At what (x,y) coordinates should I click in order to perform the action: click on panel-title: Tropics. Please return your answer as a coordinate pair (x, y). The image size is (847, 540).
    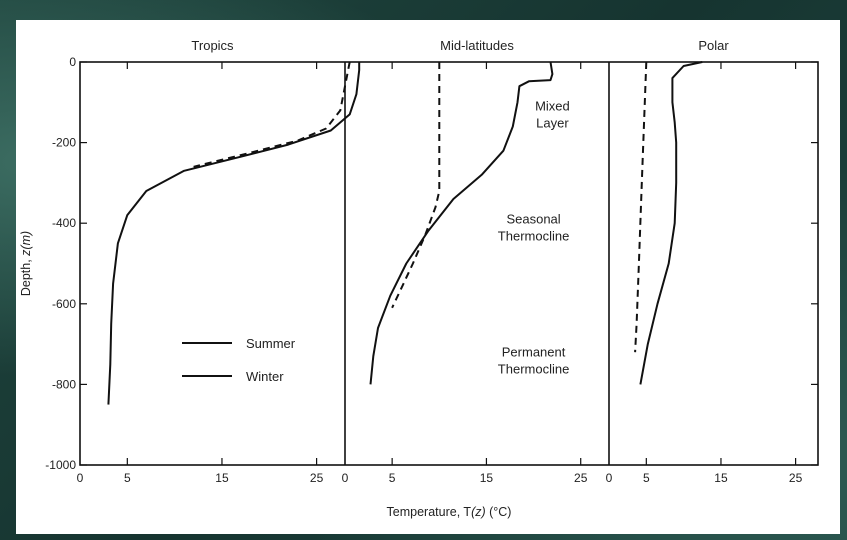
    Looking at the image, I should click on (212, 45).